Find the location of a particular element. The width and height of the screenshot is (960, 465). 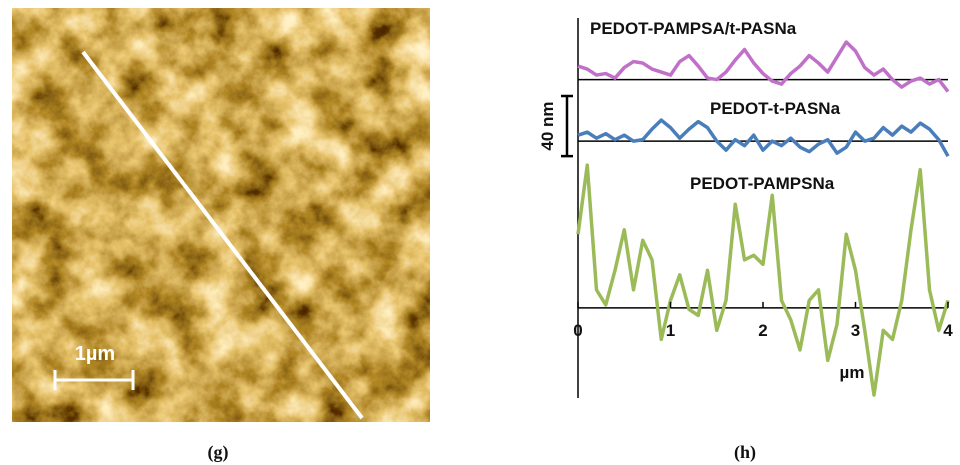

series-label: PEDOT-PAMPSA/t-PASNa is located at coordinates (693, 28).